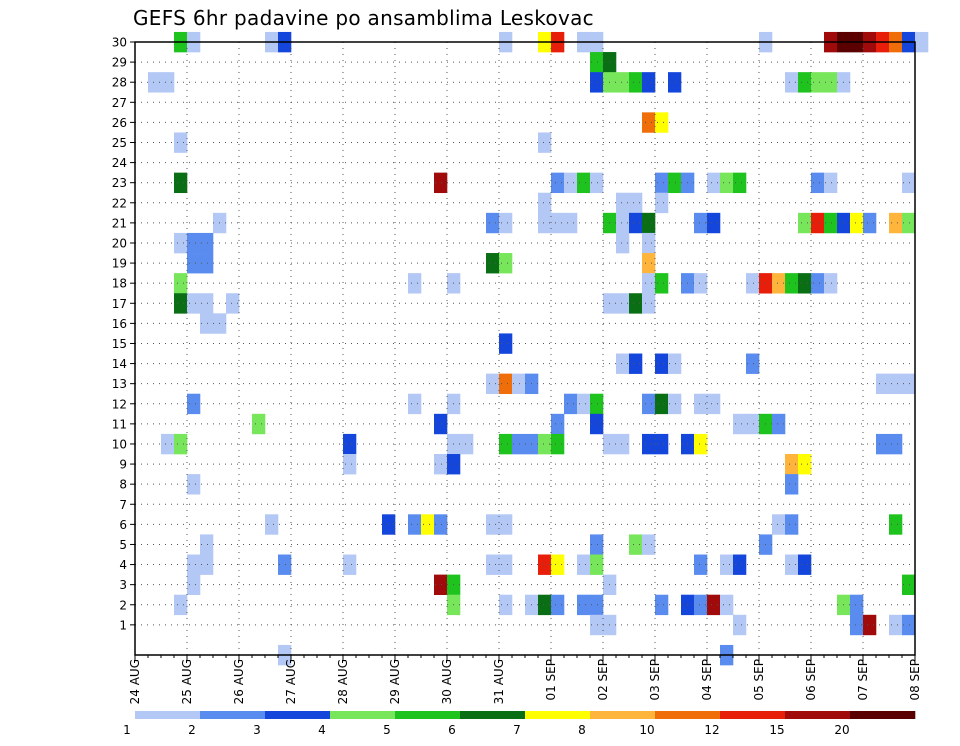 The height and width of the screenshot is (746, 960). I want to click on x-tick-label: 27 AUG, so click(291, 681).